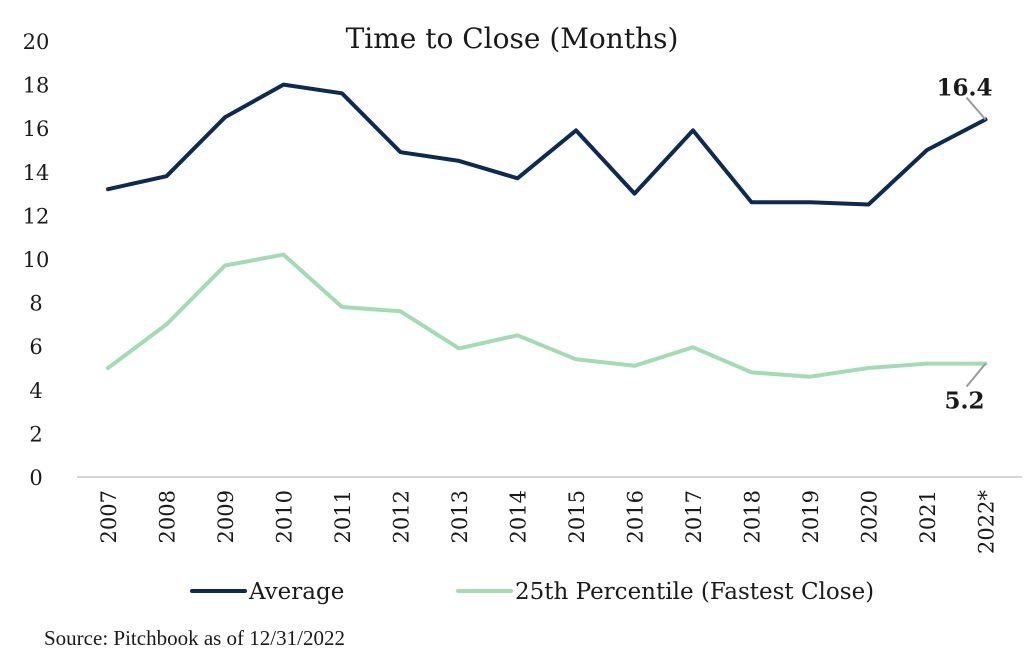 The image size is (1024, 663). What do you see at coordinates (964, 244) in the screenshot?
I see `annotations: 16.4 5.2` at bounding box center [964, 244].